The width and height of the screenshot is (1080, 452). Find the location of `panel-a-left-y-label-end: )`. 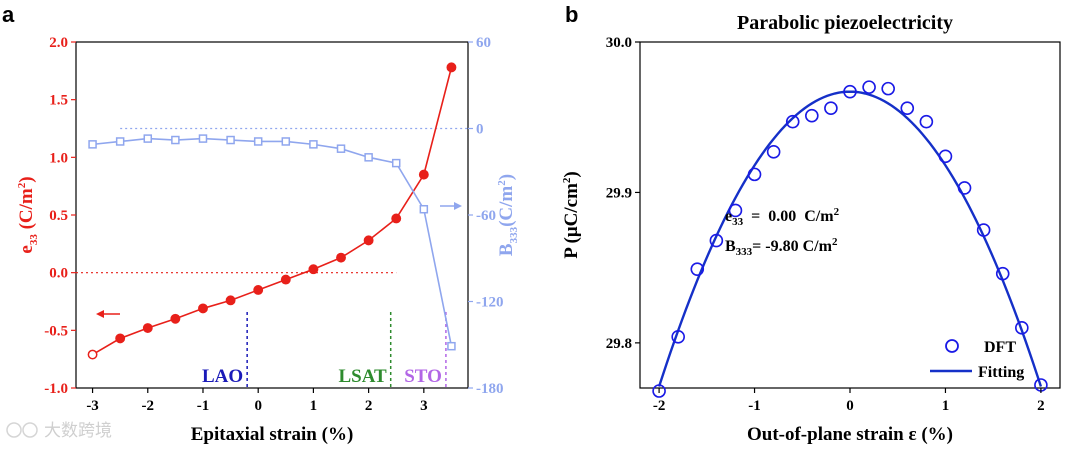

panel-a-left-y-label-end: ) is located at coordinates (26, 179).